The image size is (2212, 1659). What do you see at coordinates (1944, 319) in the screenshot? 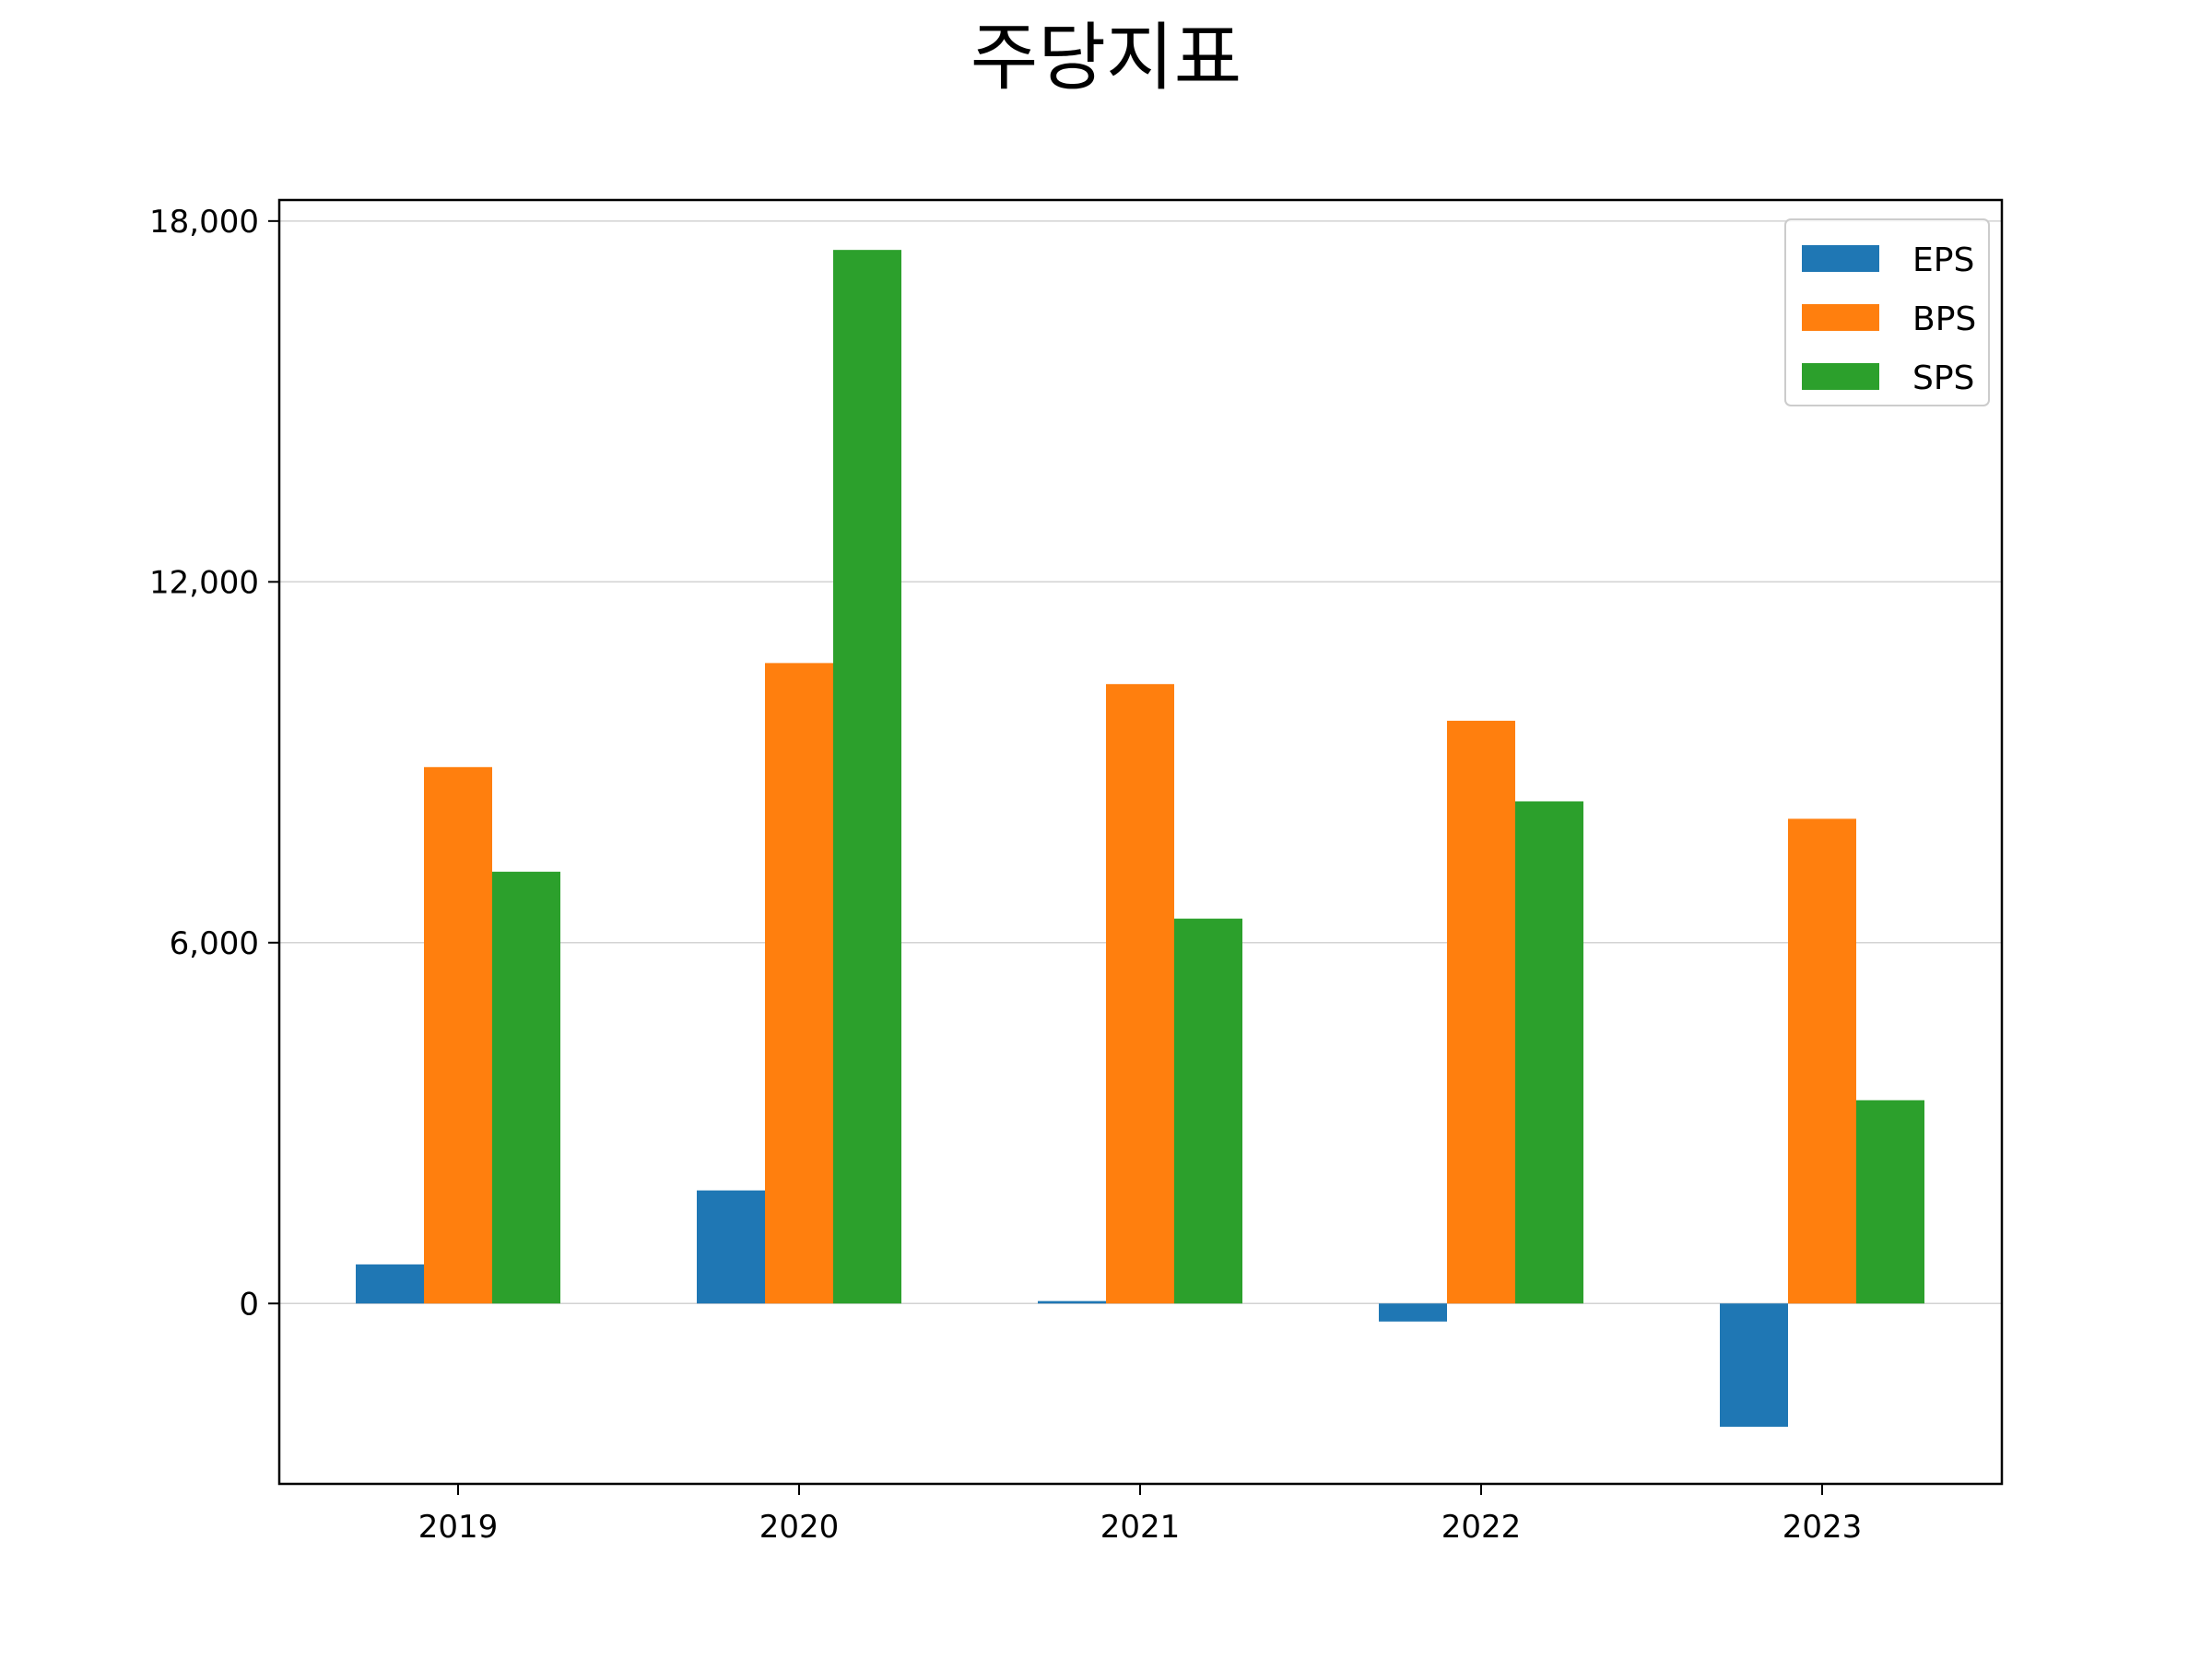
I see `legend-label-bps: BPS` at bounding box center [1944, 319].